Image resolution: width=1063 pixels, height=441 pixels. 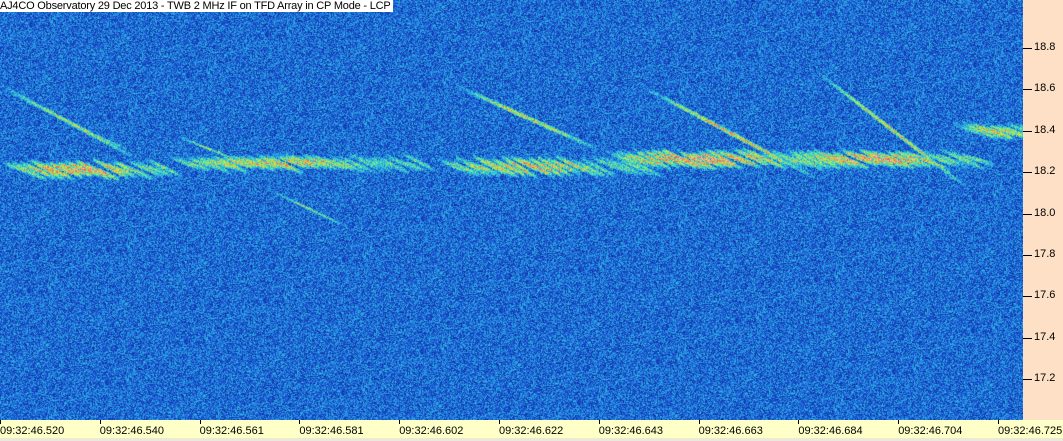 What do you see at coordinates (730, 431) in the screenshot?
I see `x-tick-label: 09:32:46.663` at bounding box center [730, 431].